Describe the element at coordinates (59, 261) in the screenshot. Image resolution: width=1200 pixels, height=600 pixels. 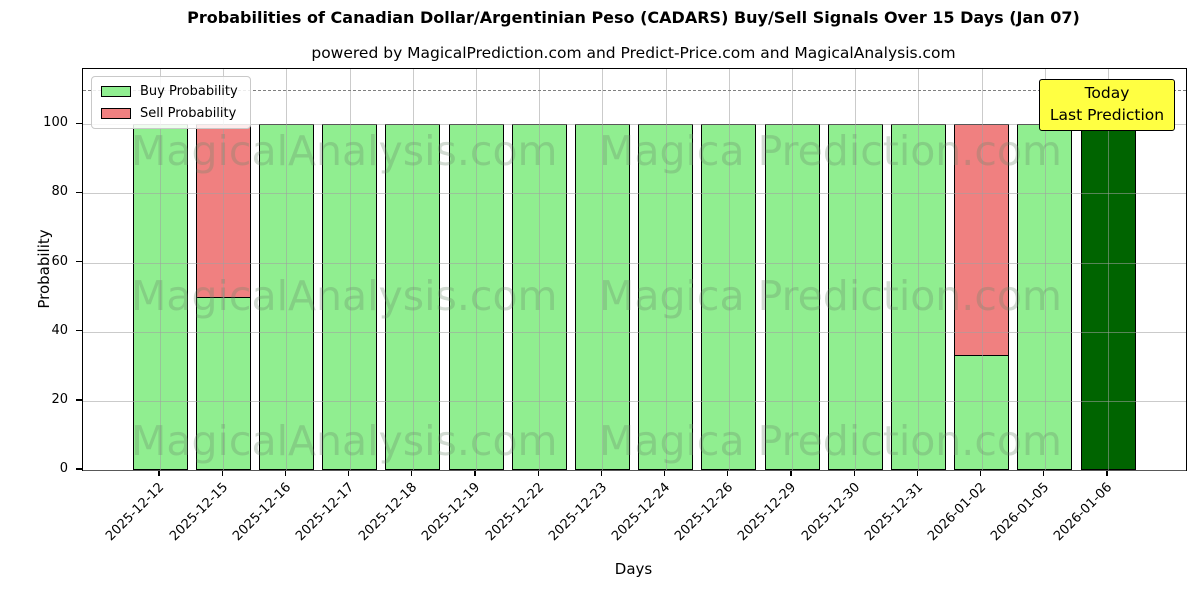
I see `y-tick-label: 60` at that location.